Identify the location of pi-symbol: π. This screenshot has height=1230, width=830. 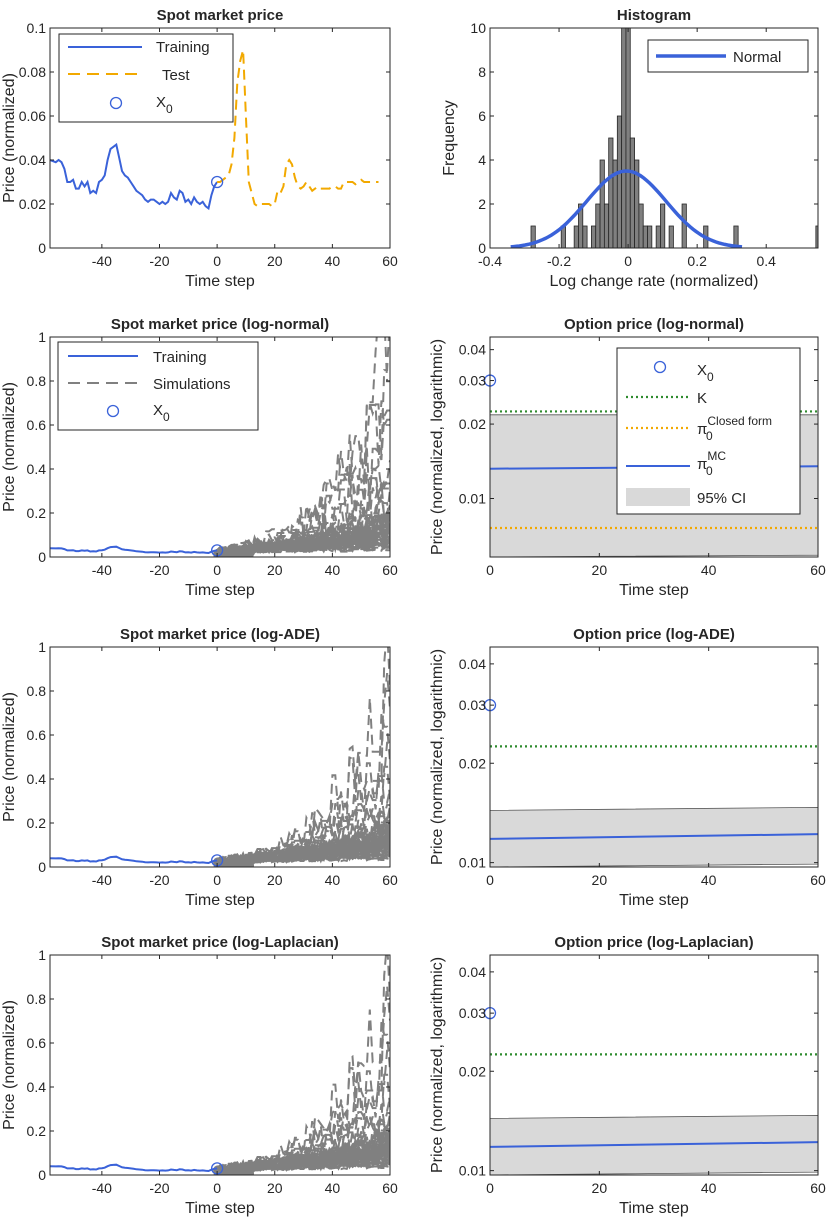
(702, 429).